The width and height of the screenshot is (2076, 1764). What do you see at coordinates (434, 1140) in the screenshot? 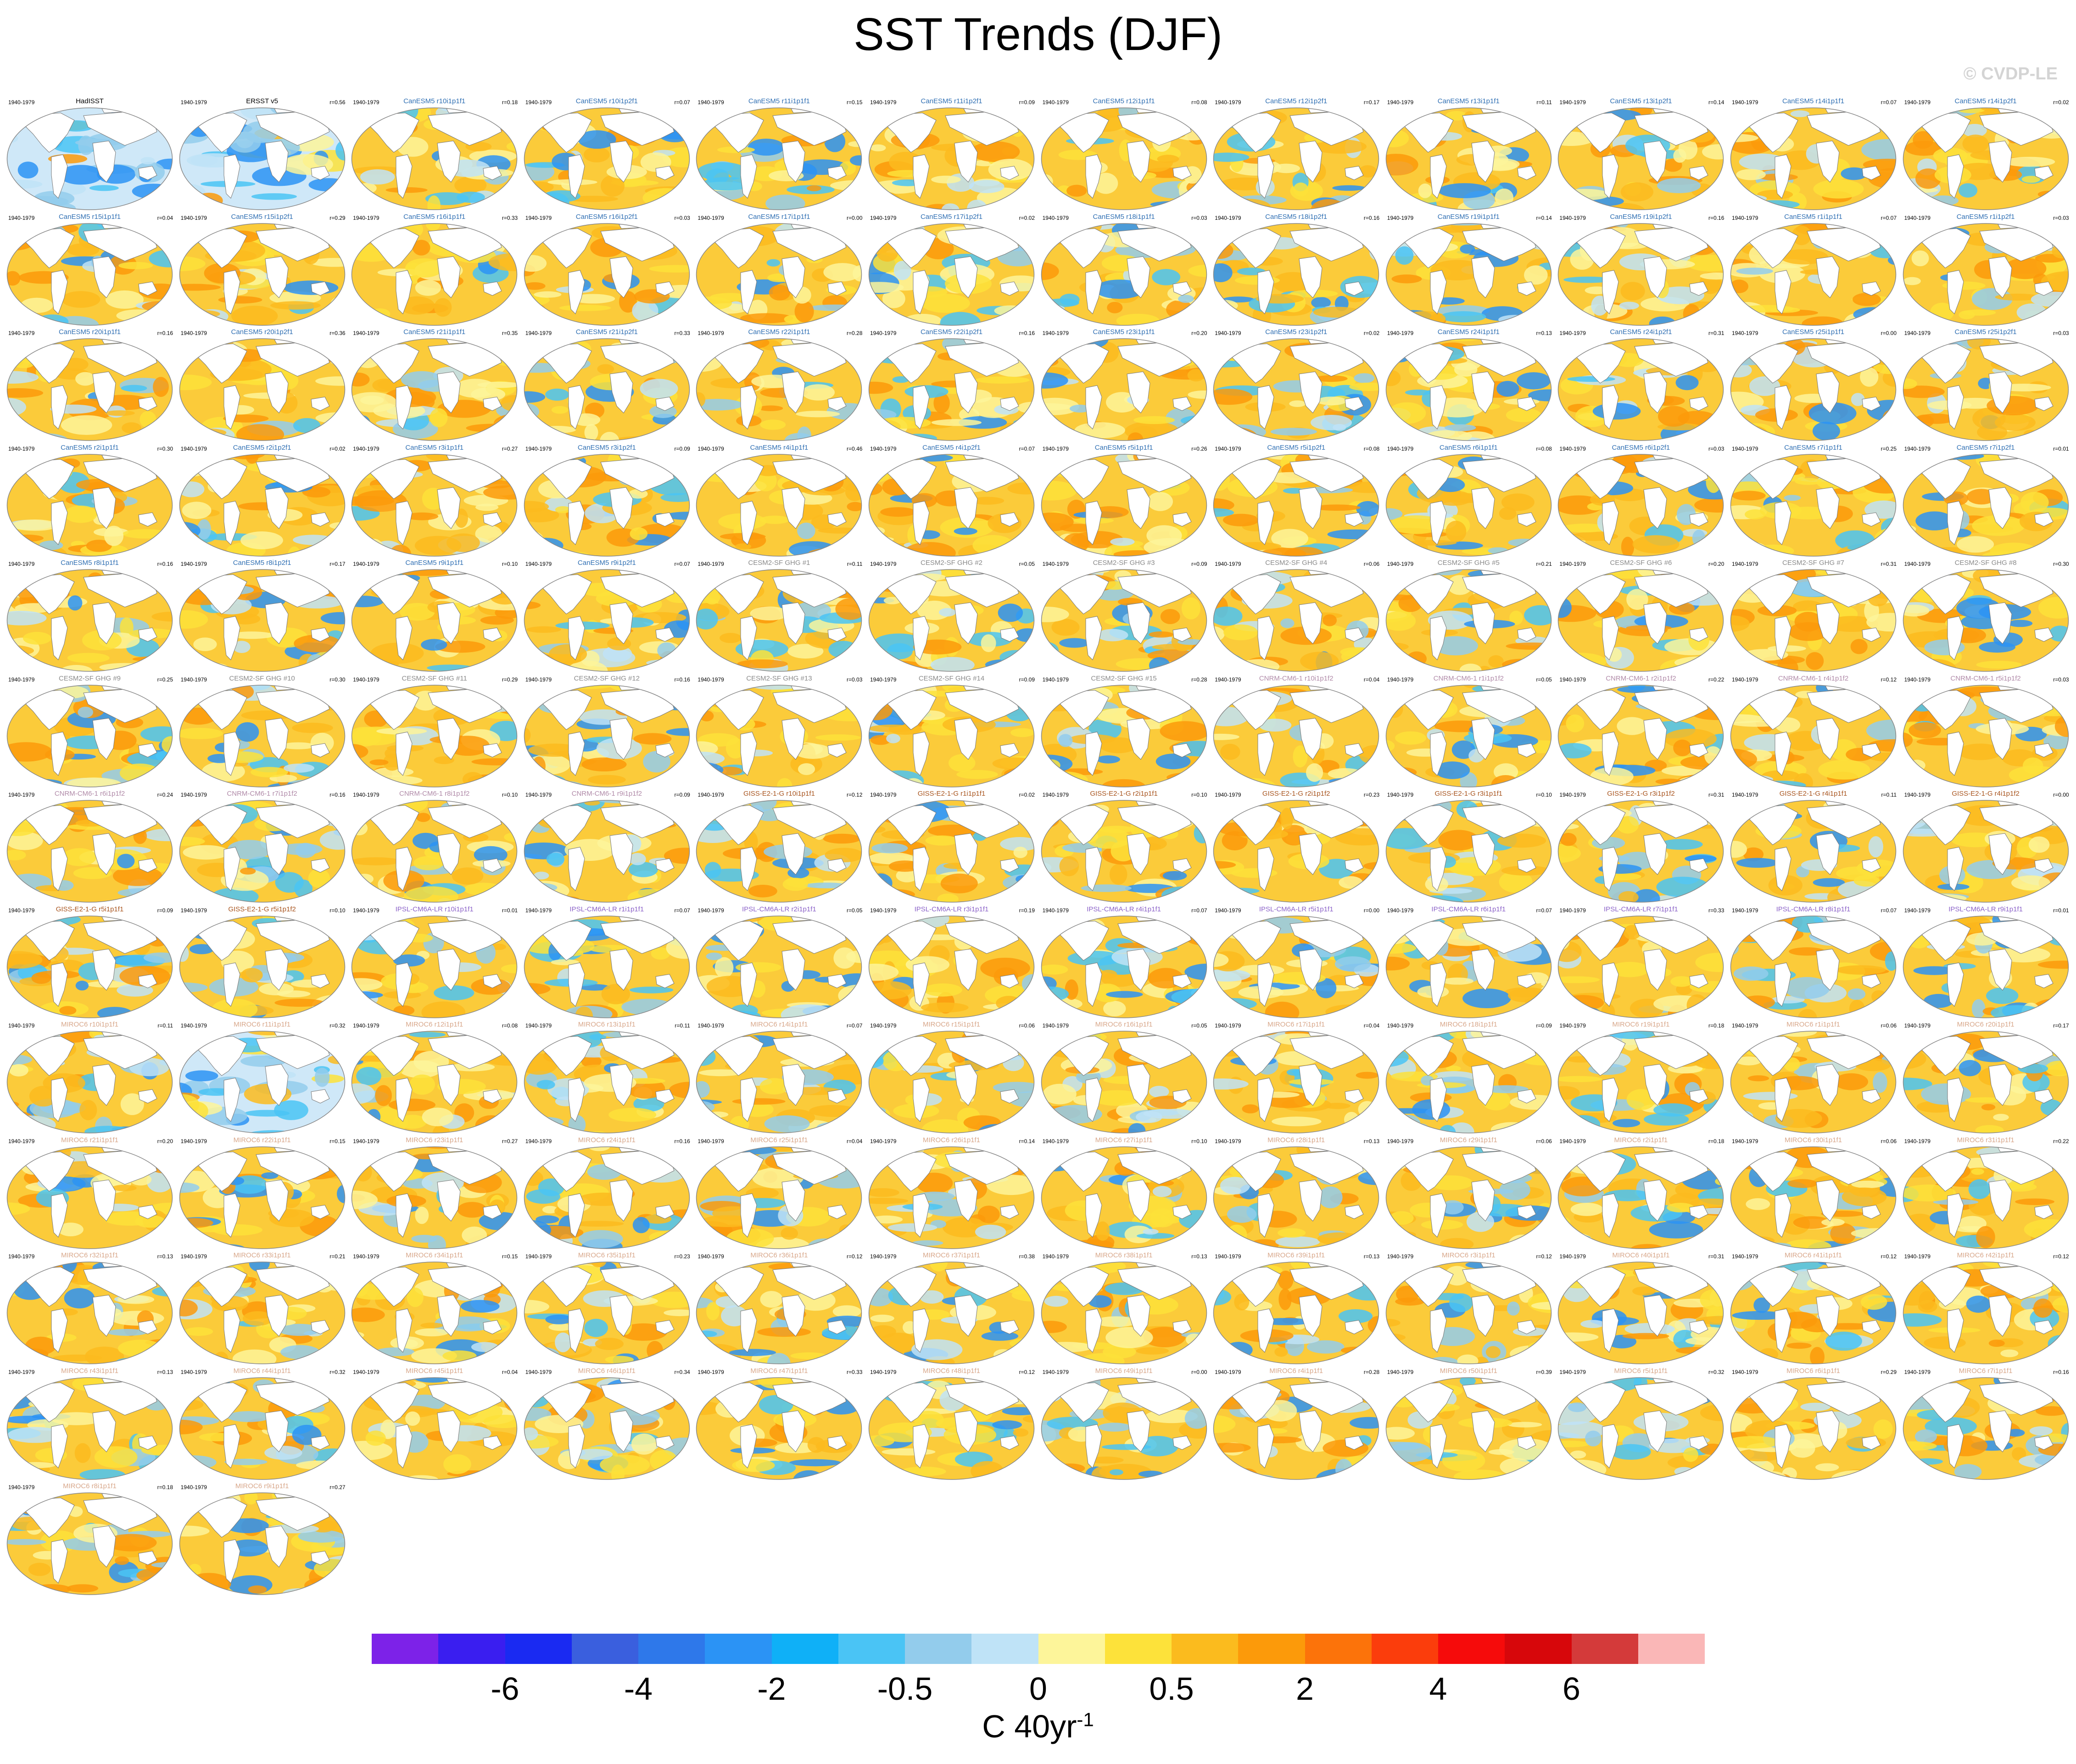
I see `panel-title: MIROC6 r23i1p1f1` at bounding box center [434, 1140].